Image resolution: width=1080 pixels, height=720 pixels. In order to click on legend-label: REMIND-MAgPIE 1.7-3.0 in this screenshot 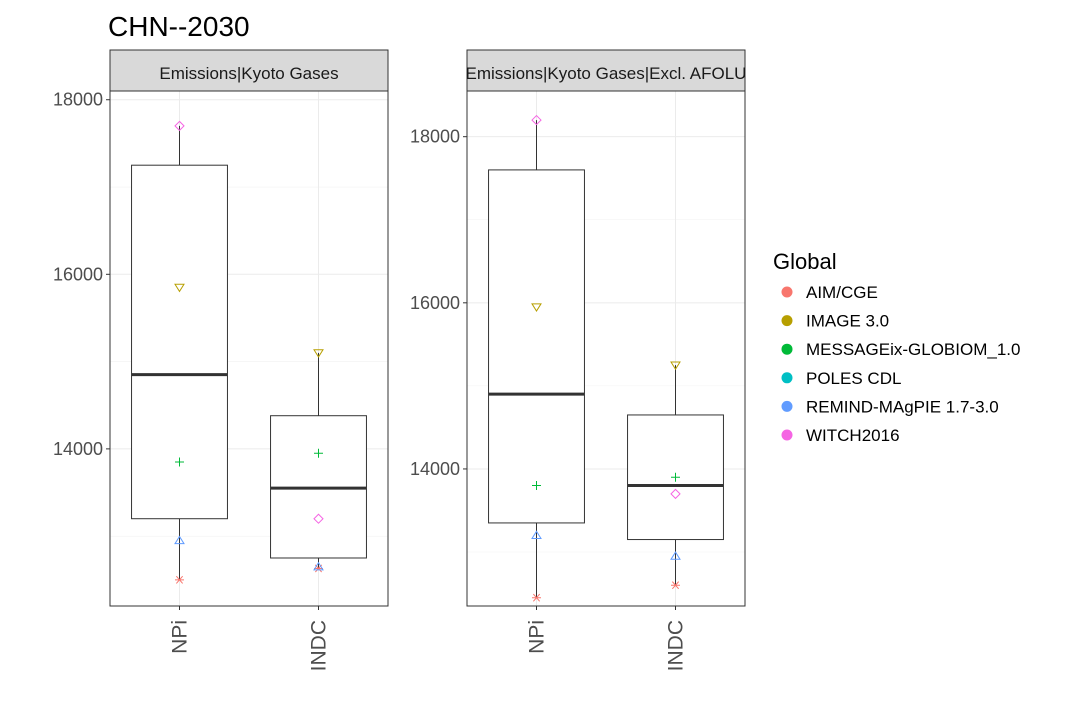, I will do `click(902, 406)`.